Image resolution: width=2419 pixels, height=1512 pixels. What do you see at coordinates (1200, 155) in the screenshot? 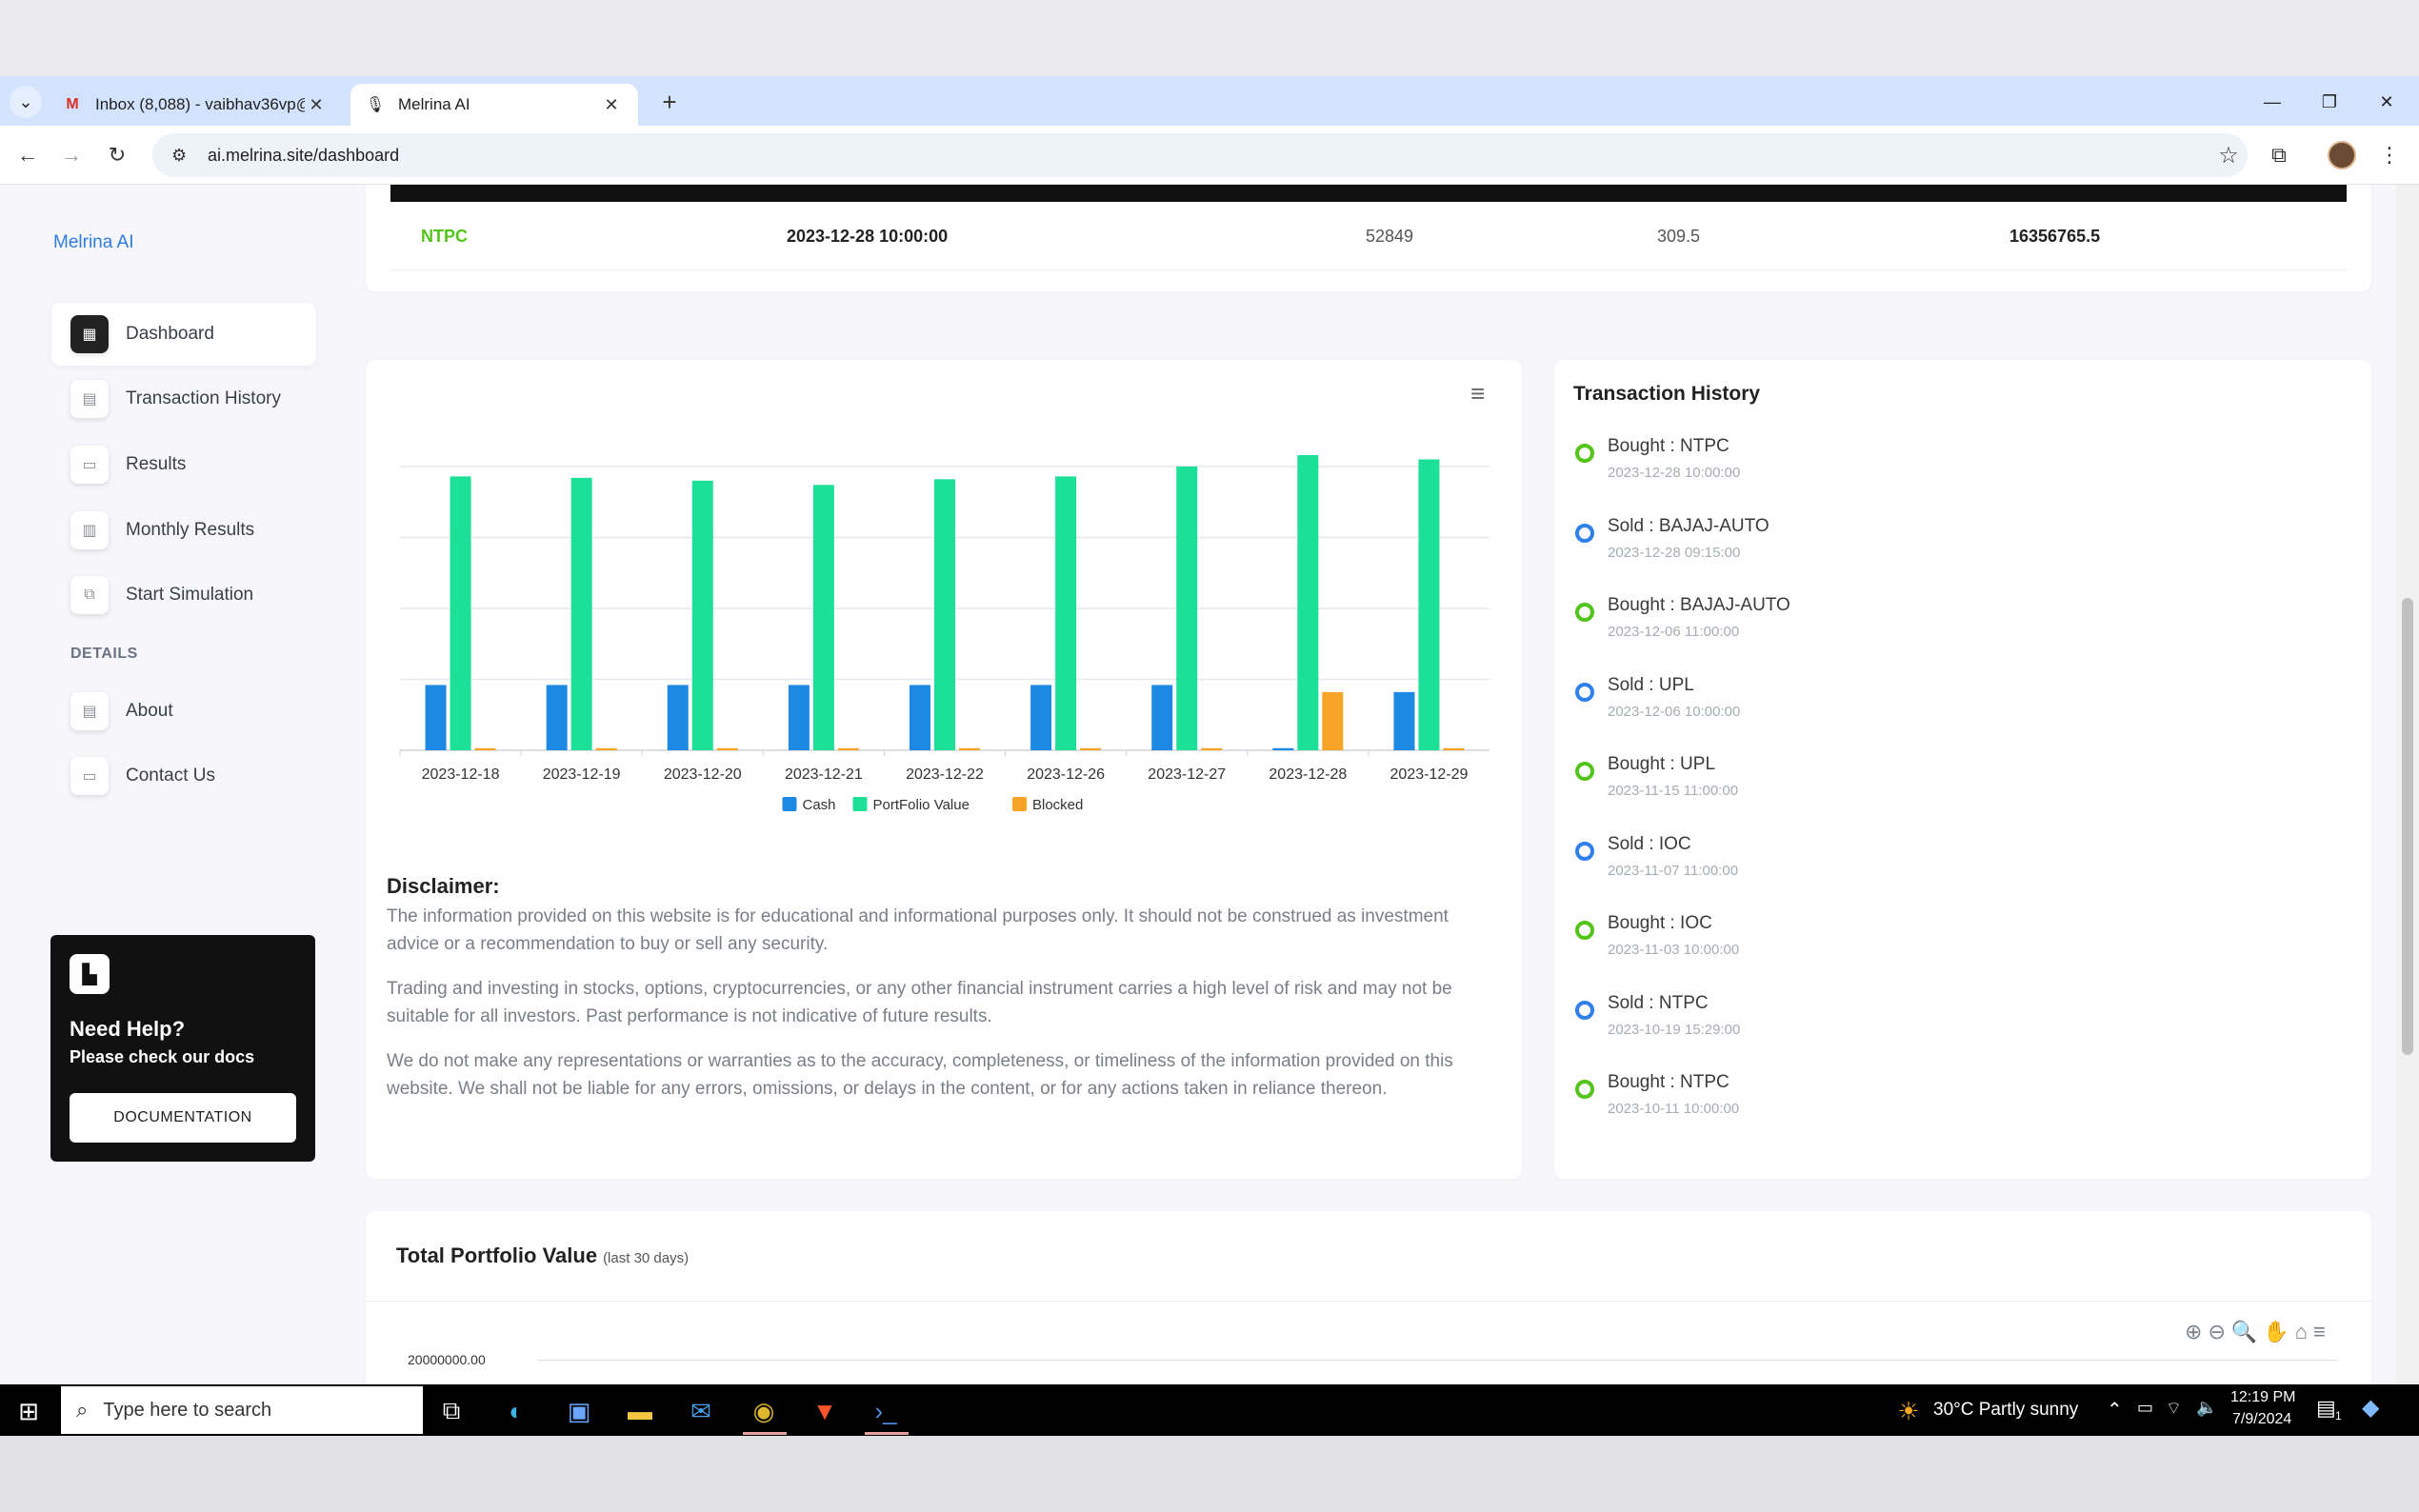
I see `address-bar: ⚙ ai.melrina.site/dashboard ☆` at bounding box center [1200, 155].